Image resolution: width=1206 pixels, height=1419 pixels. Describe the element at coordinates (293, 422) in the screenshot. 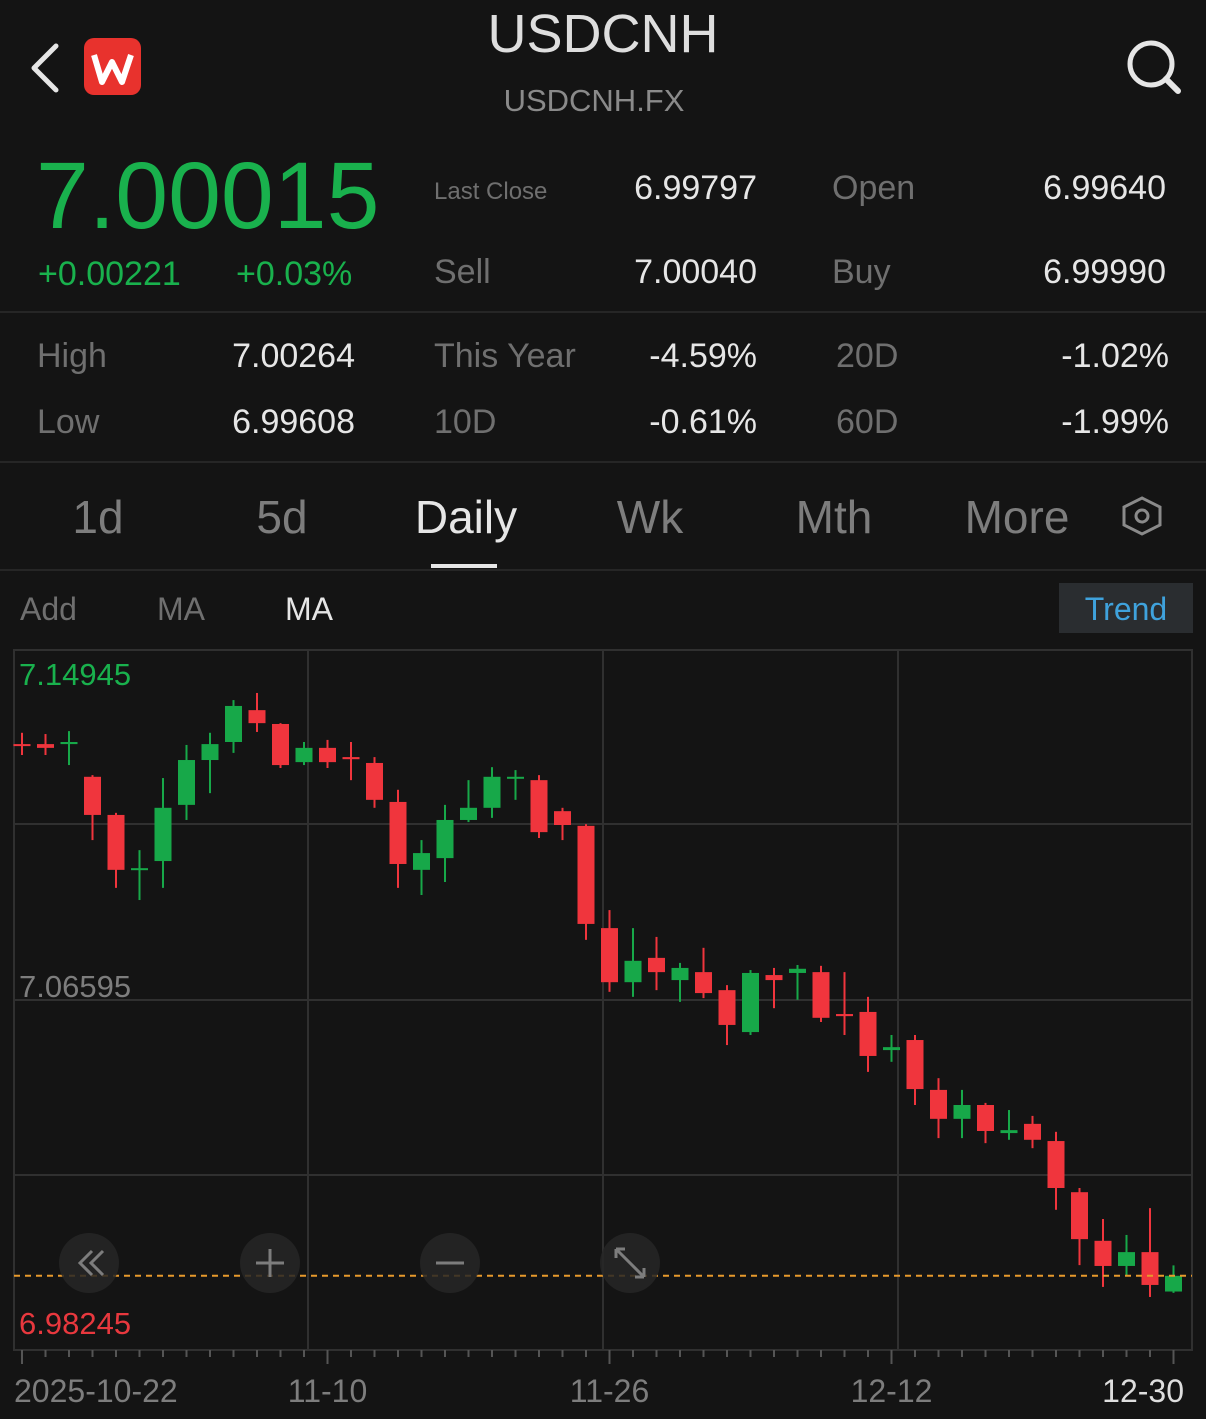

I see `stat-value: 6.99608` at that location.